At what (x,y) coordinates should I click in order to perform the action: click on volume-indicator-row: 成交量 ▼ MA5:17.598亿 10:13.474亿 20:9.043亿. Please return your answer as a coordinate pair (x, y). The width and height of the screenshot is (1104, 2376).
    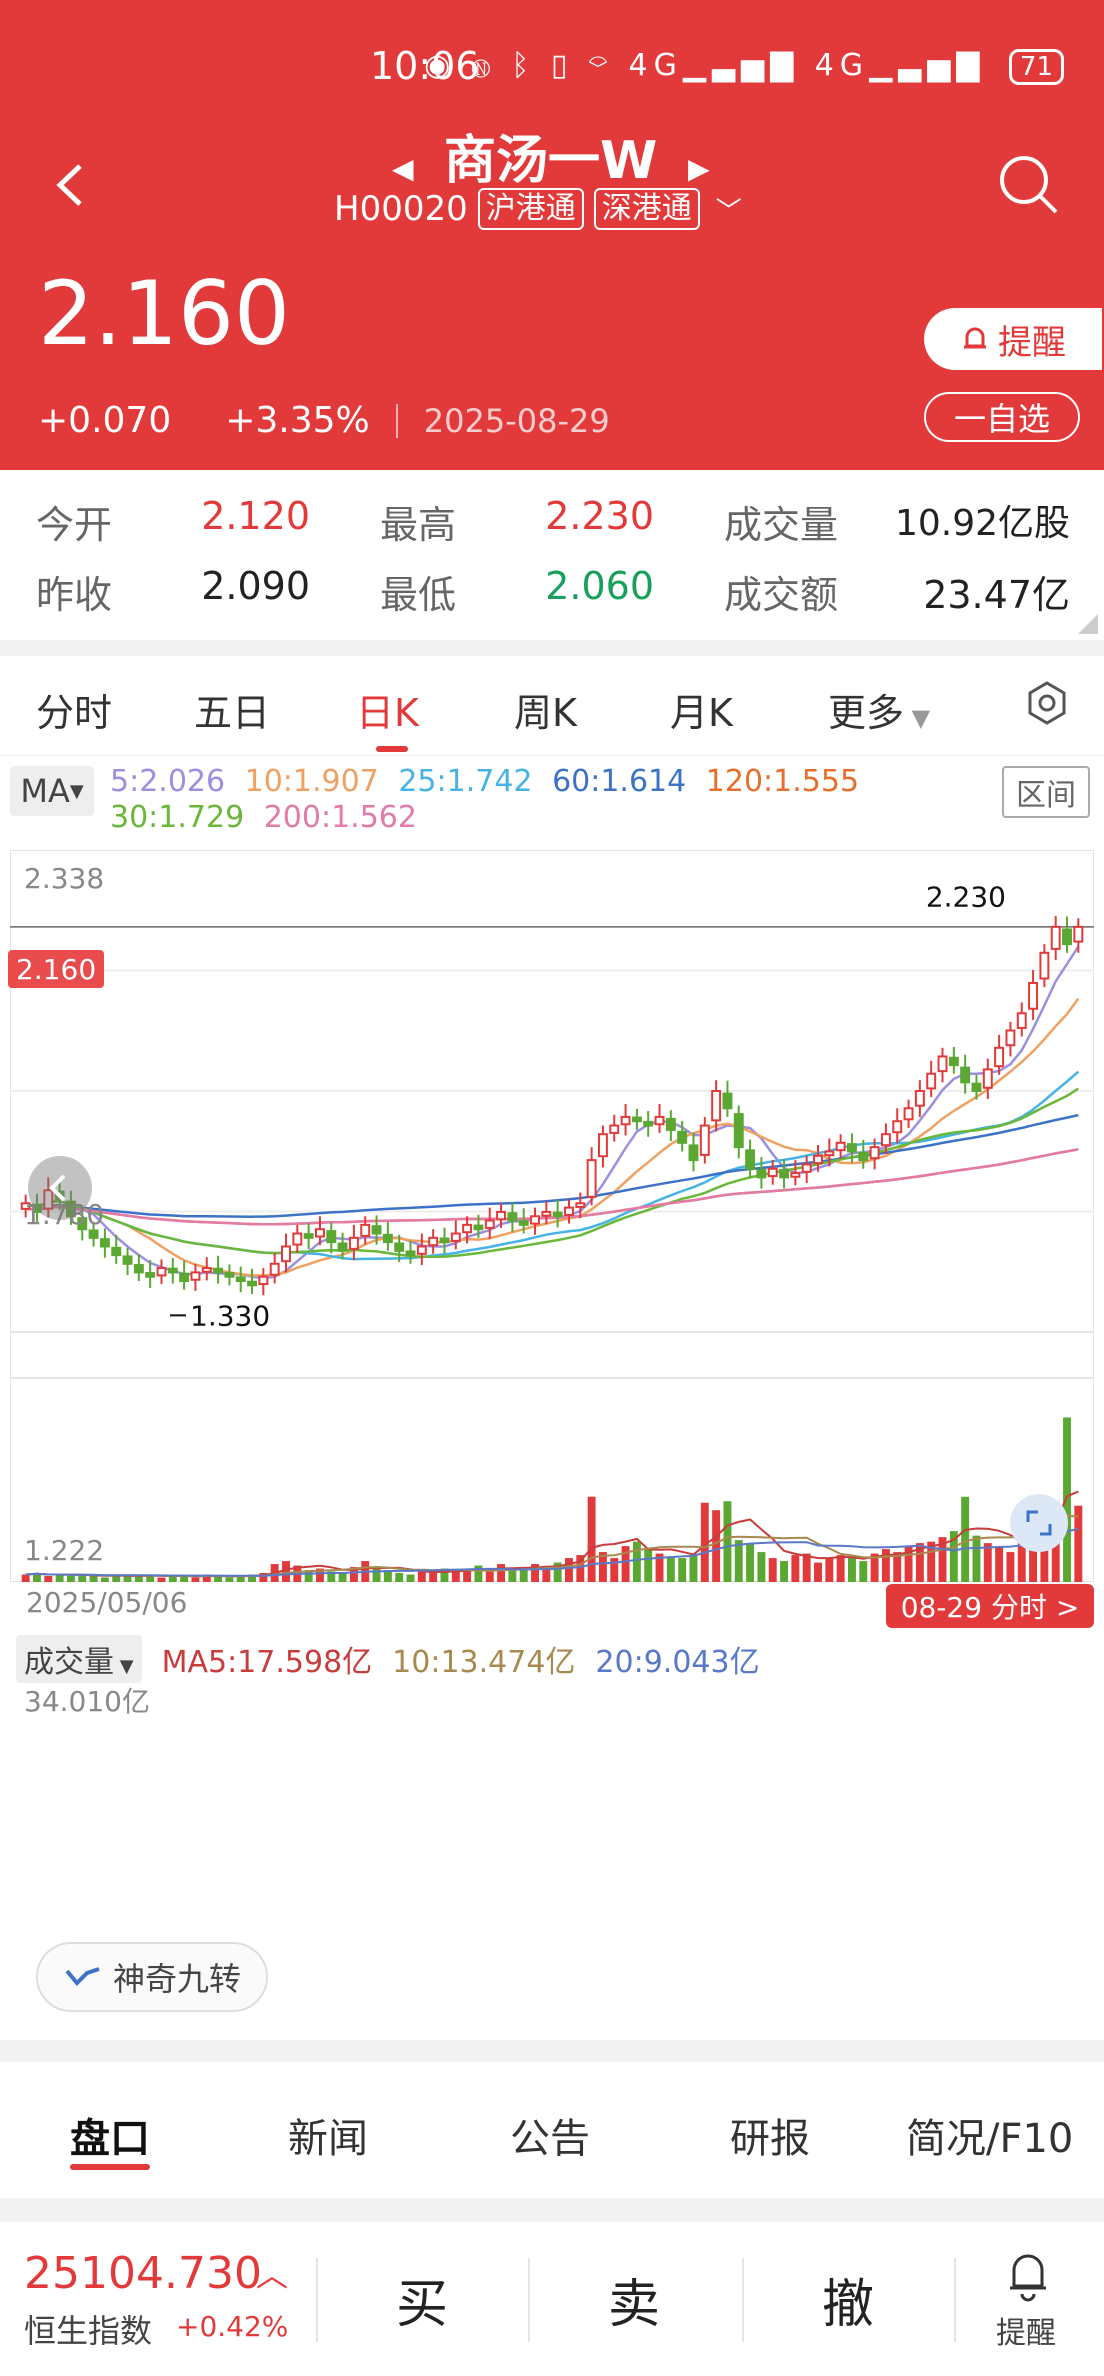
    Looking at the image, I should click on (556, 1659).